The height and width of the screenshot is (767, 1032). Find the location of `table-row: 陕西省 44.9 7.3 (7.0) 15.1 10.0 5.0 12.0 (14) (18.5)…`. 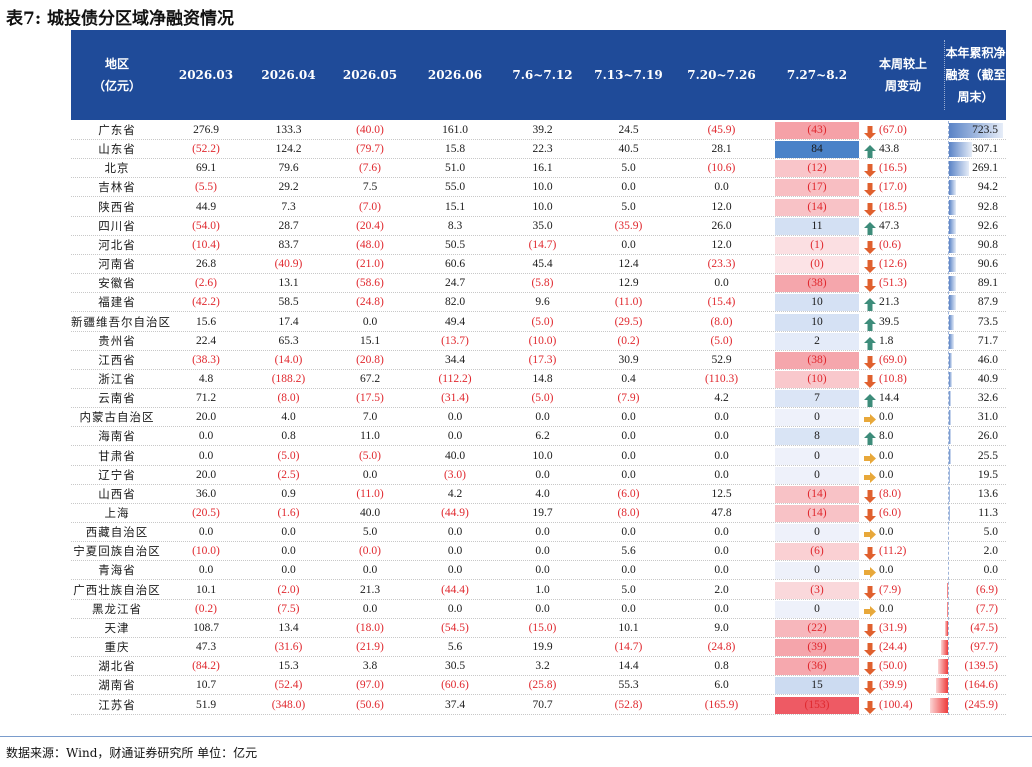

table-row: 陕西省 44.9 7.3 (7.0) 15.1 10.0 5.0 12.0 (14) (18.5)… is located at coordinates (538, 207).